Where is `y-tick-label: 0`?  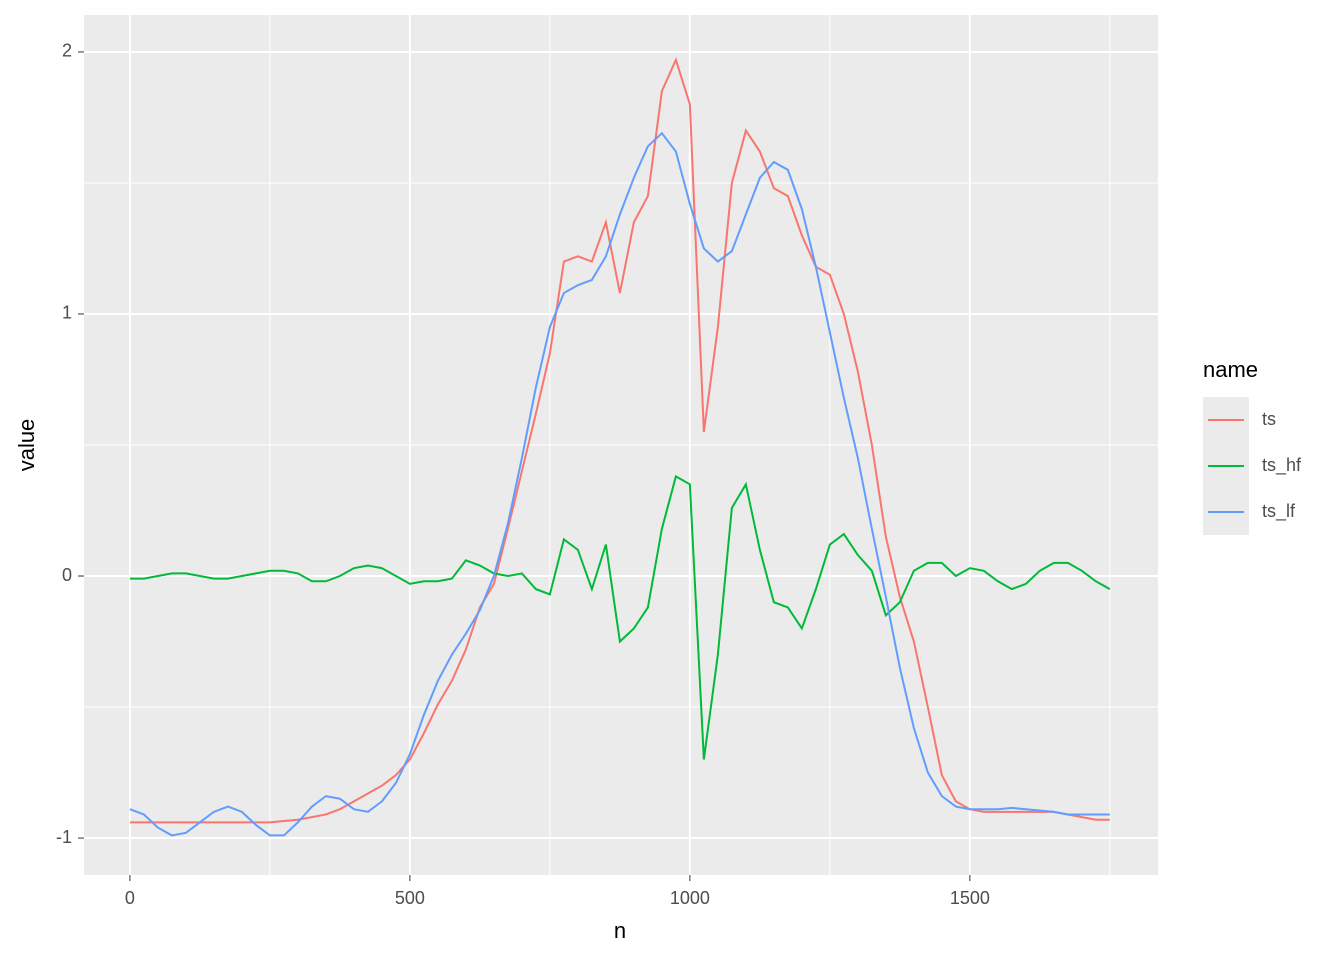
y-tick-label: 0 is located at coordinates (67, 575).